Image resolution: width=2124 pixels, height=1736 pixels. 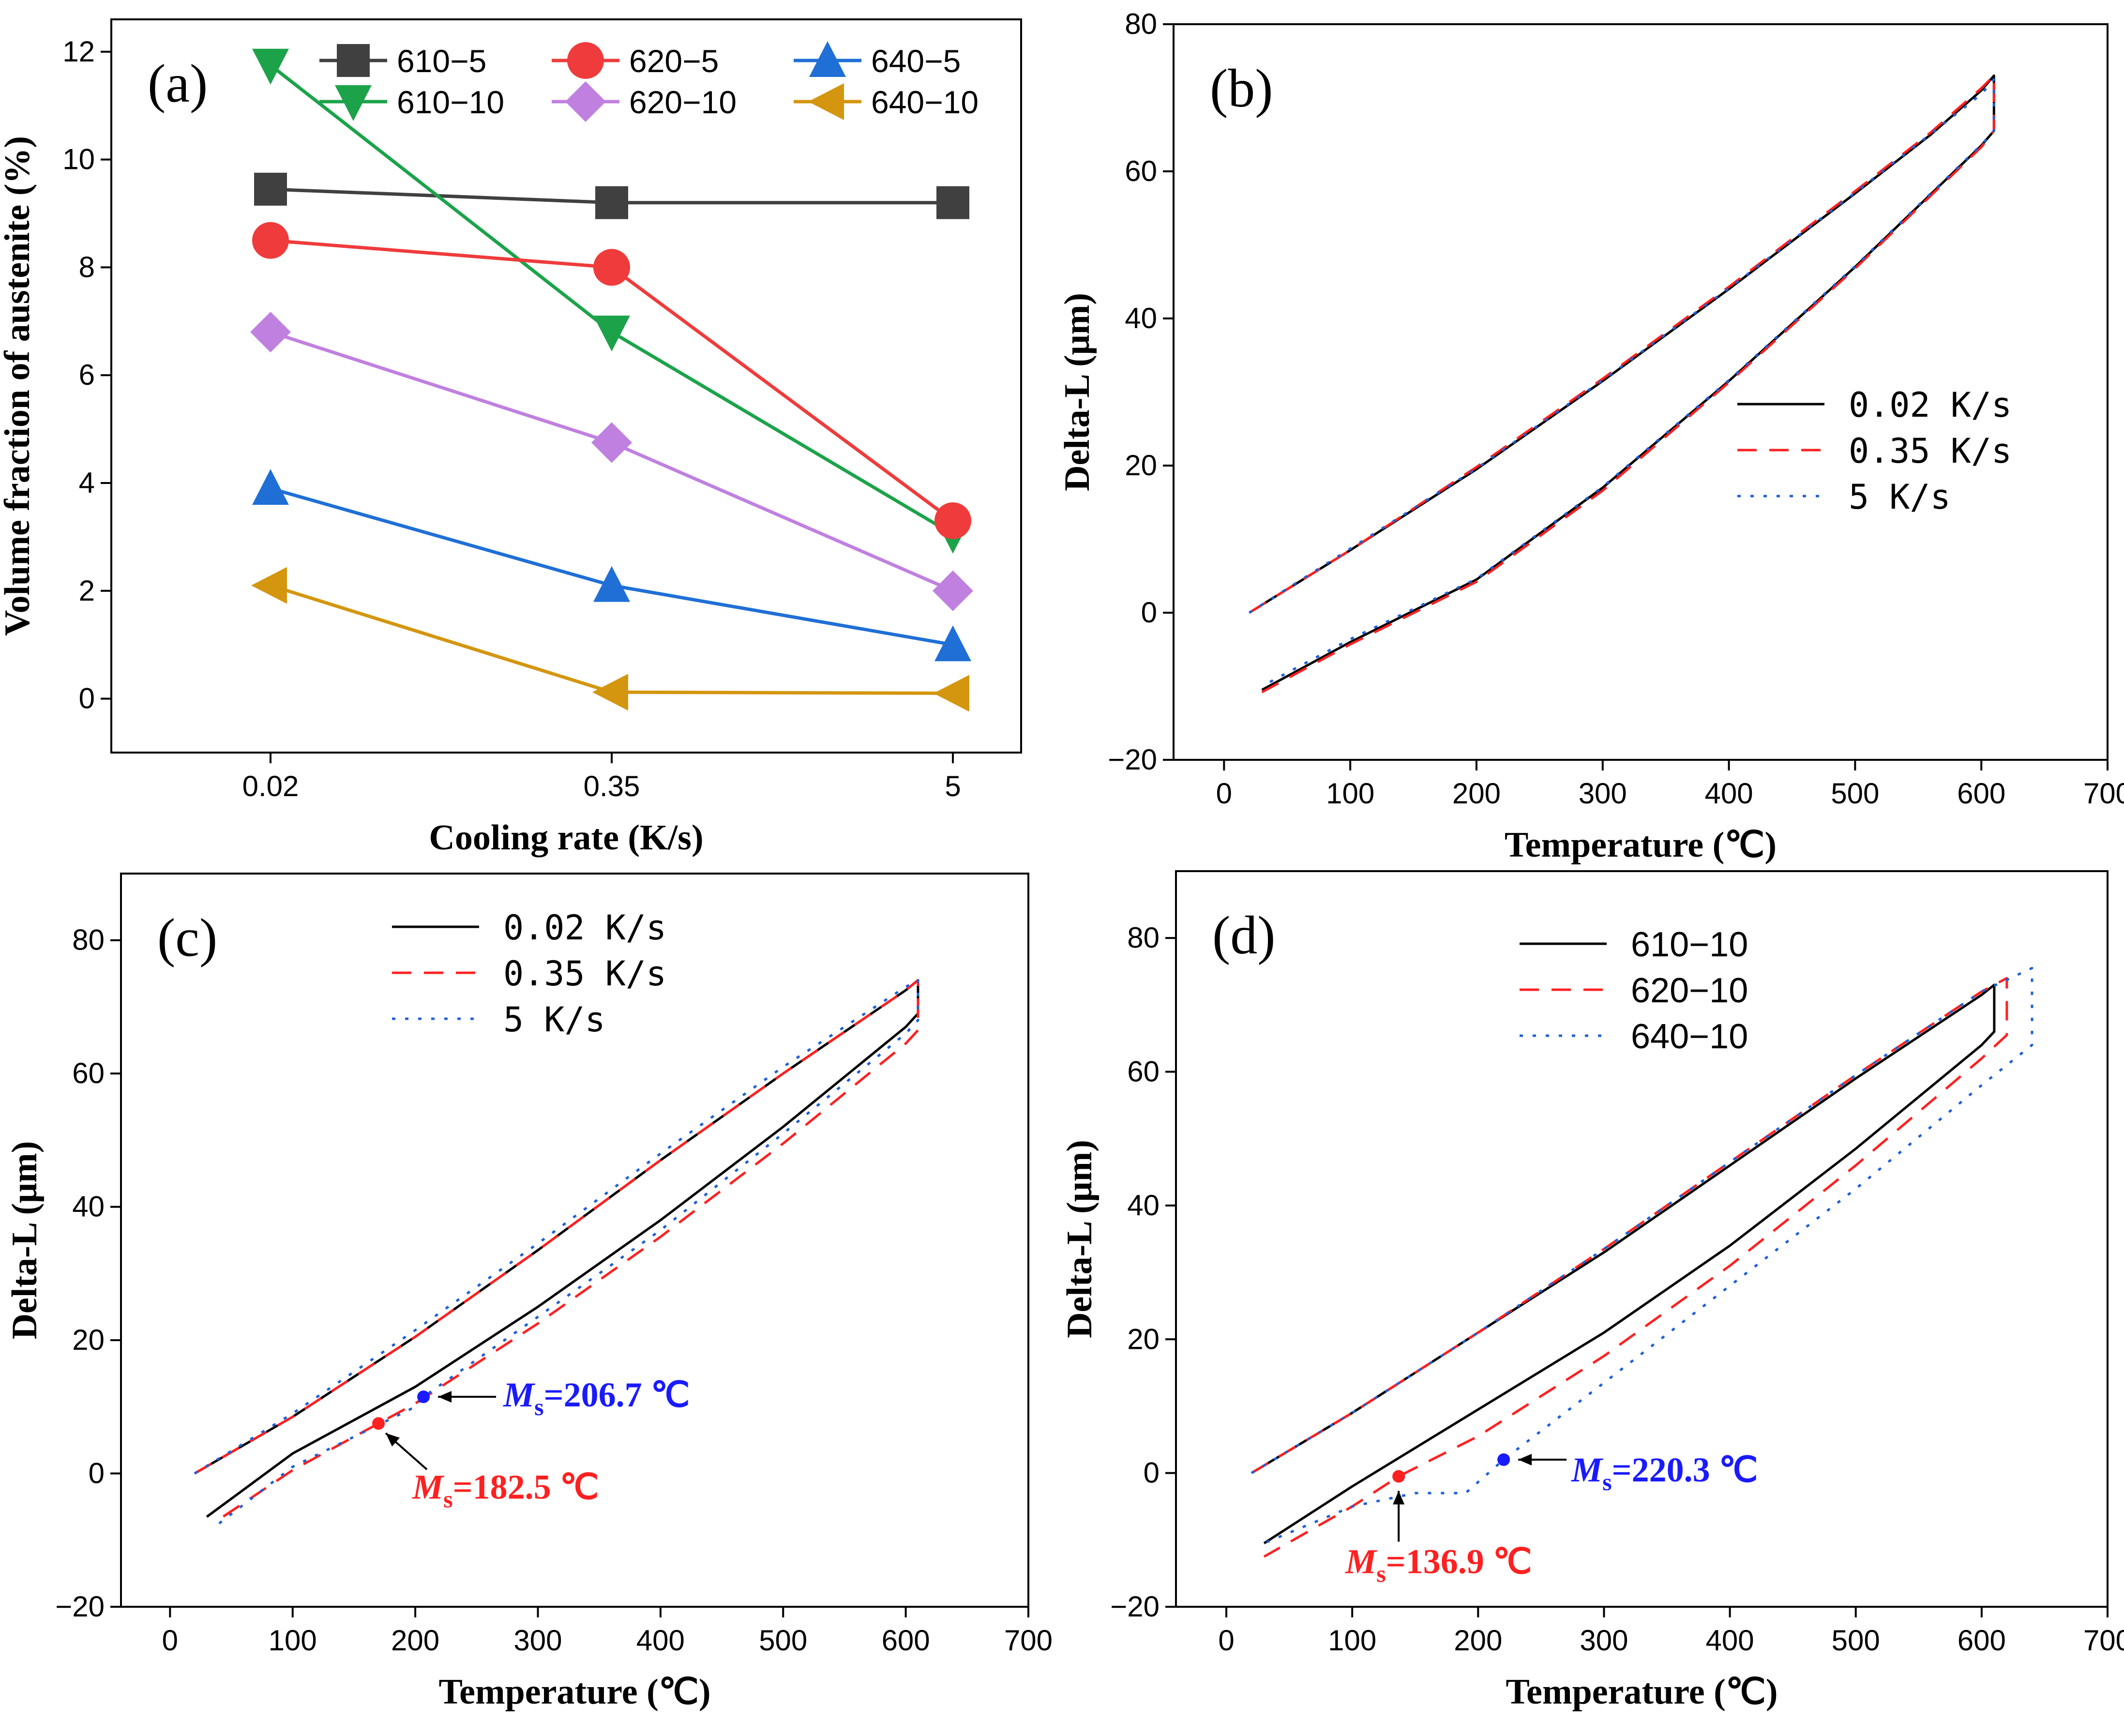 I want to click on legend-item: 620−10, so click(x=1634, y=990).